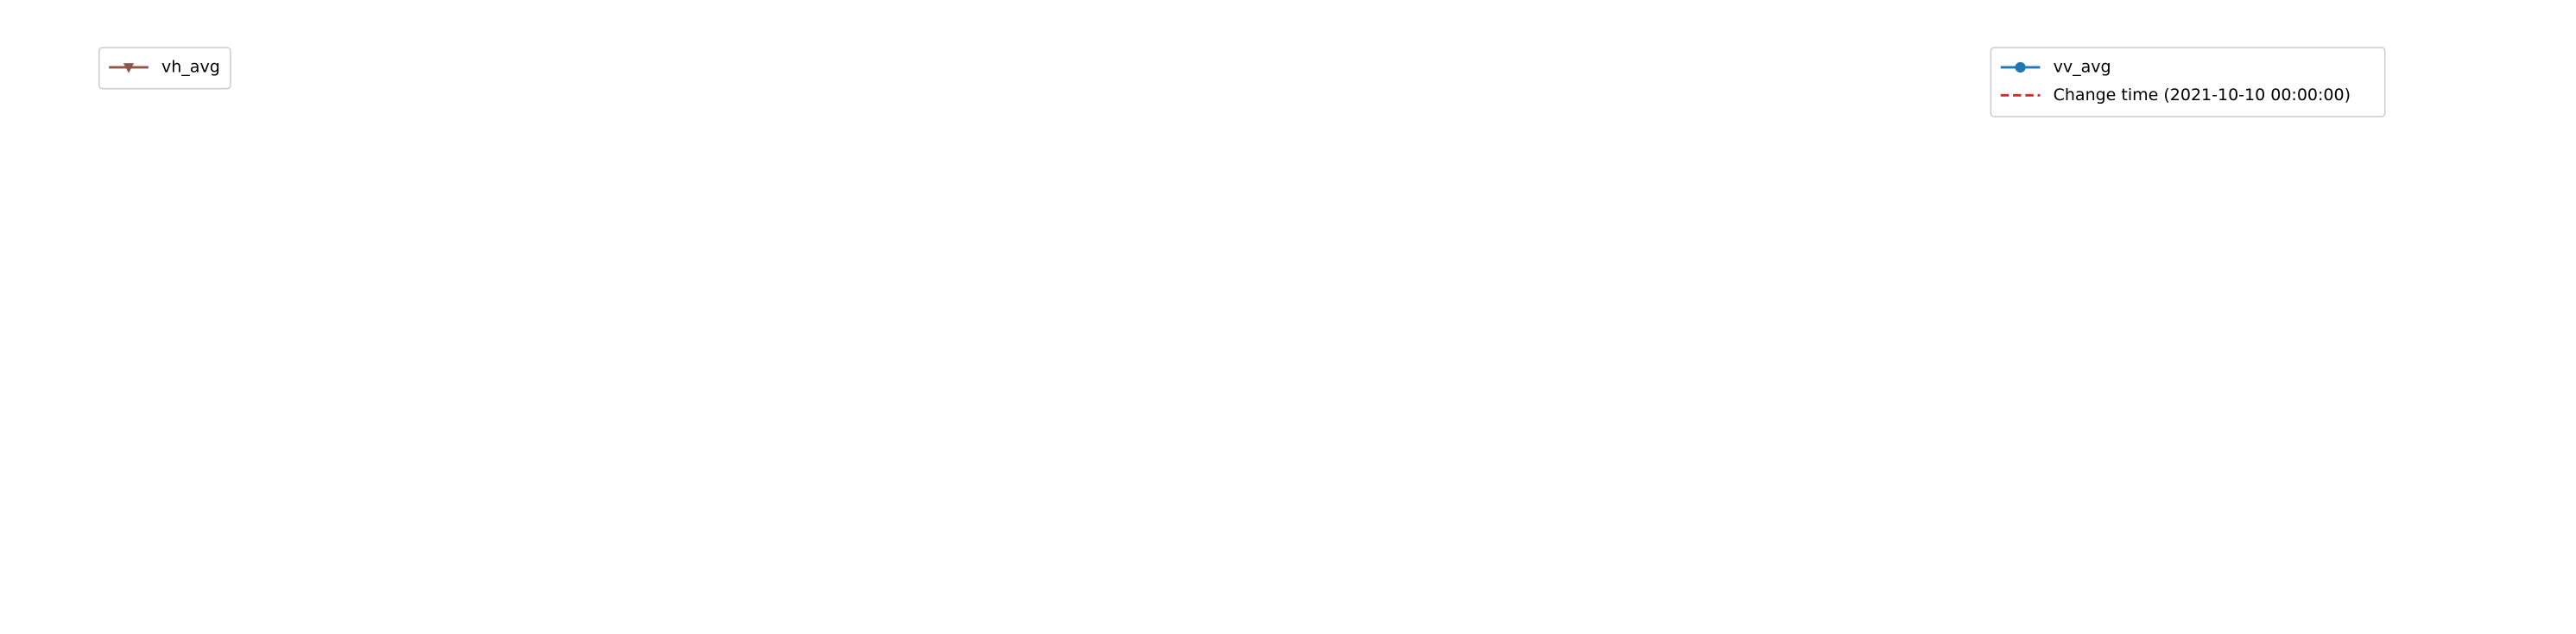 The image size is (2576, 634). I want to click on legend-label: Change time (2021-10-10 00:00:00), so click(2202, 95).